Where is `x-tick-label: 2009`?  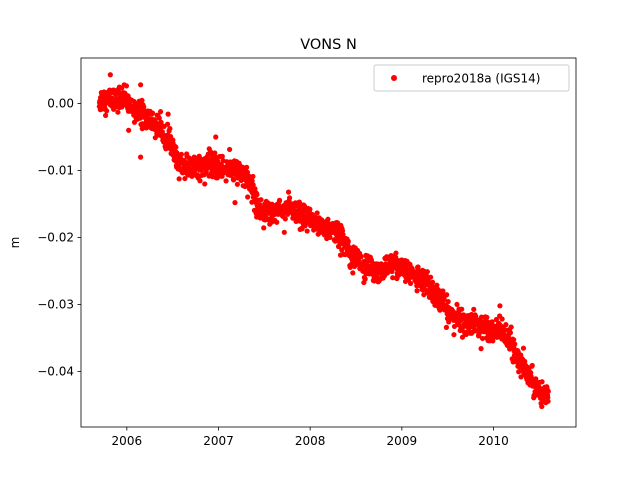
x-tick-label: 2009 is located at coordinates (402, 441).